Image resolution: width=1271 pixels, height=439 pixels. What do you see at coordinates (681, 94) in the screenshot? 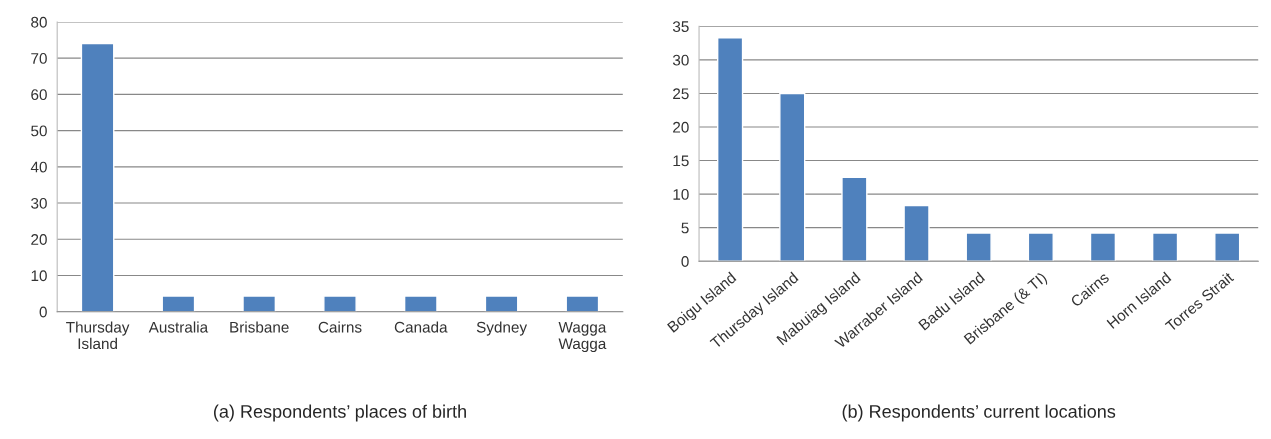
I see `y-tick-label: 25` at bounding box center [681, 94].